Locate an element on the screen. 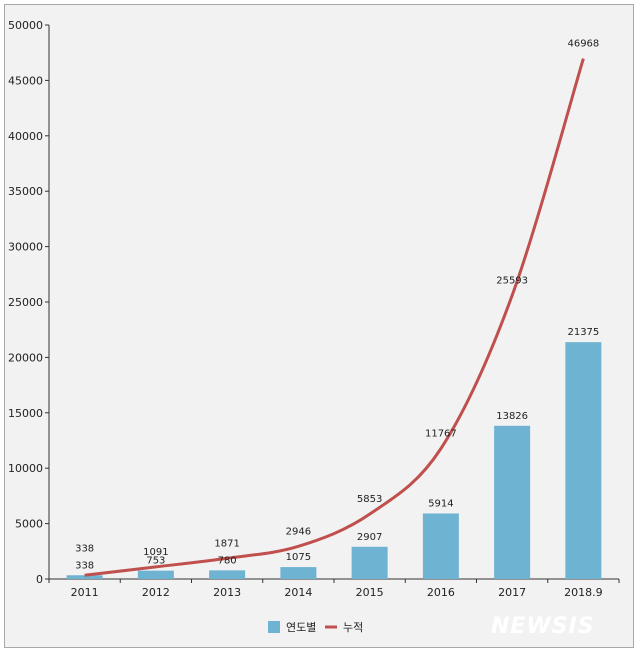 The image size is (640, 654). y-tick-label: 20000 is located at coordinates (25, 357).